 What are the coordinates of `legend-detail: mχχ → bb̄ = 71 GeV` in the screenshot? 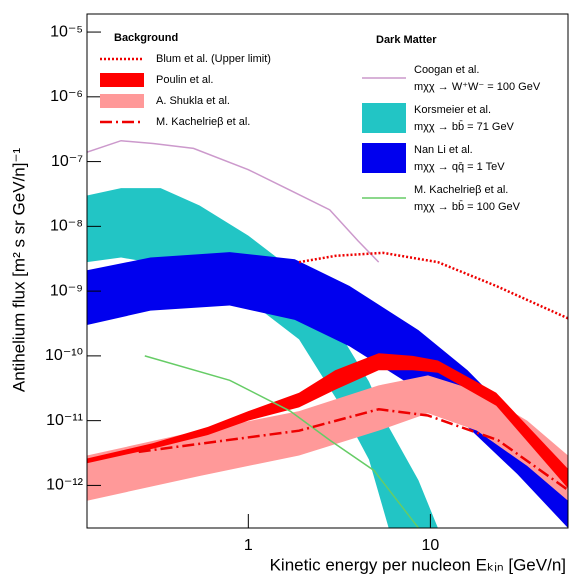 It's located at (464, 126).